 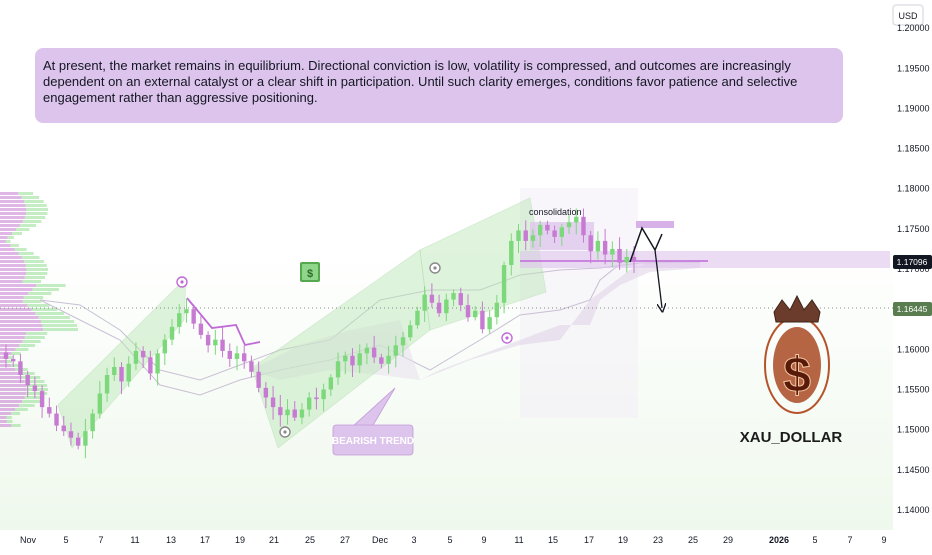 What do you see at coordinates (555, 212) in the screenshot?
I see `consolidation-label: consolidation` at bounding box center [555, 212].